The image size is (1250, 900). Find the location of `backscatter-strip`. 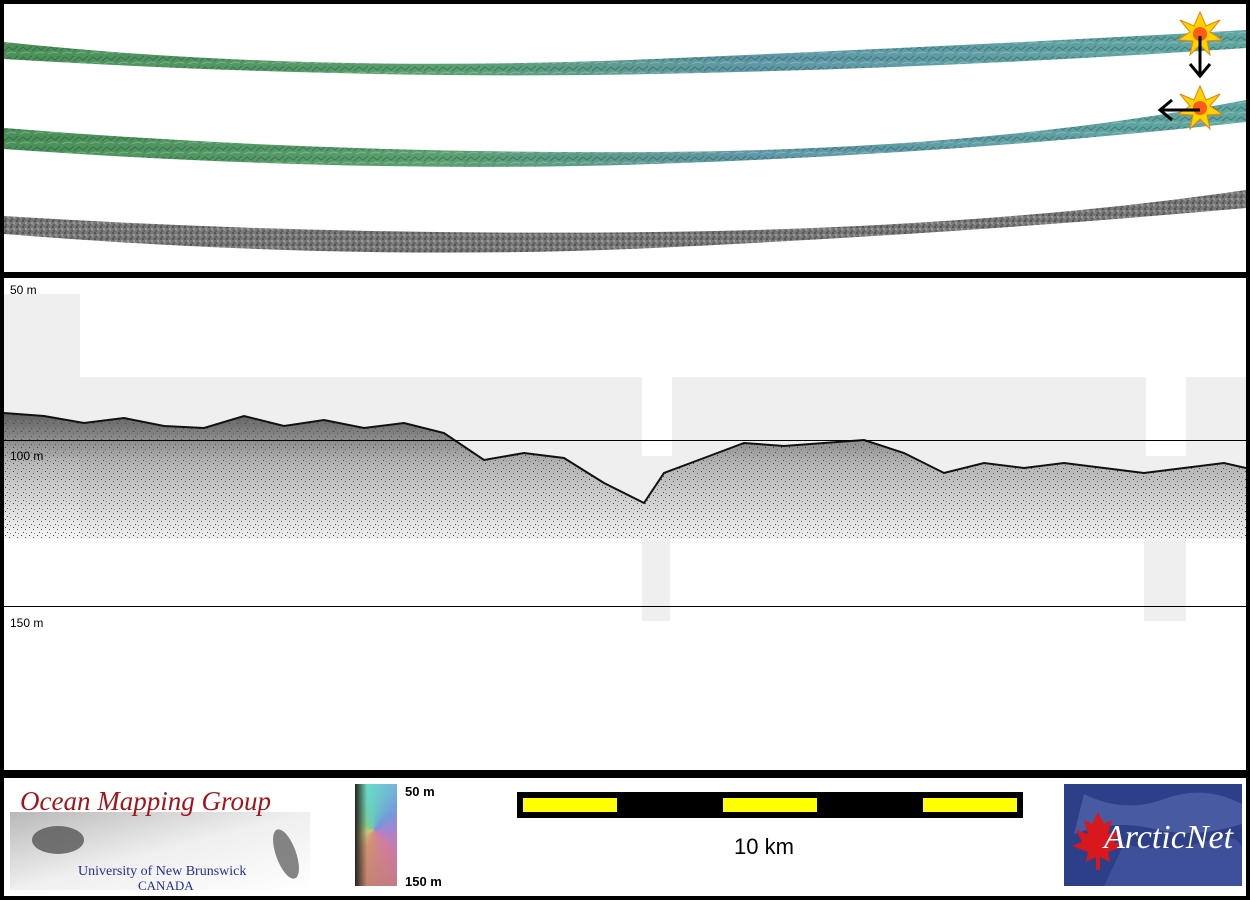

backscatter-strip is located at coordinates (625, 221).